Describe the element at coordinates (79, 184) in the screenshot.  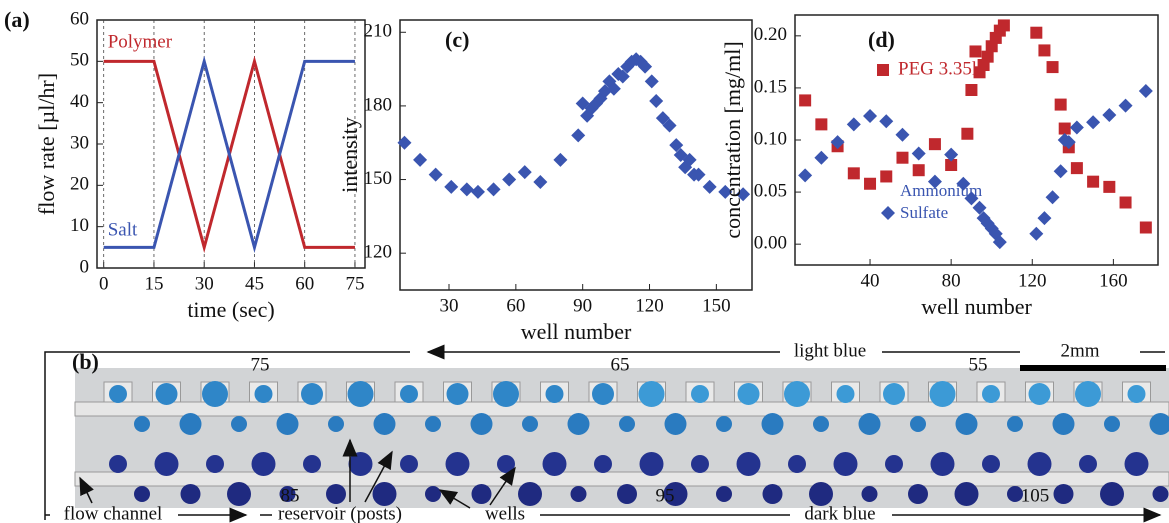
I see `y-tick-label: 20` at that location.